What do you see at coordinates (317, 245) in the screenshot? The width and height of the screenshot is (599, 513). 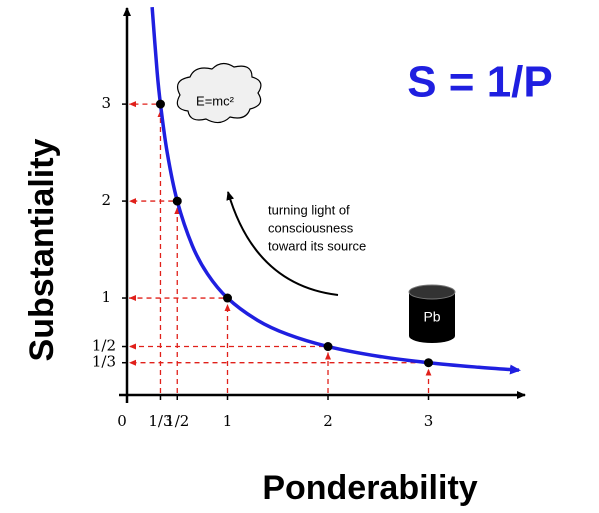 I see `annotation-line: toward its source` at bounding box center [317, 245].